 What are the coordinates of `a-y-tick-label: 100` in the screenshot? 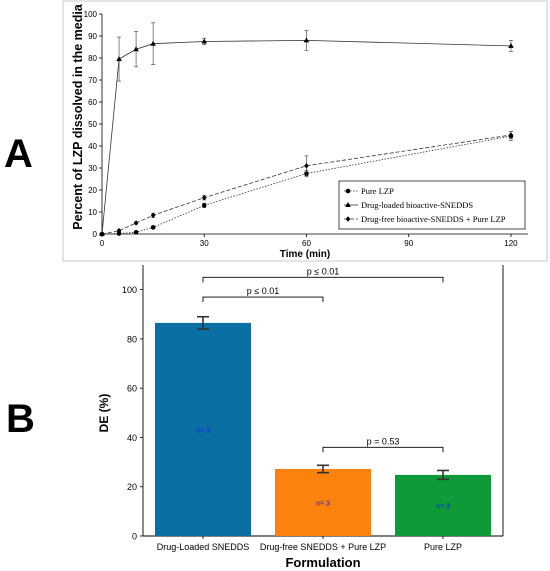 It's located at (91, 14).